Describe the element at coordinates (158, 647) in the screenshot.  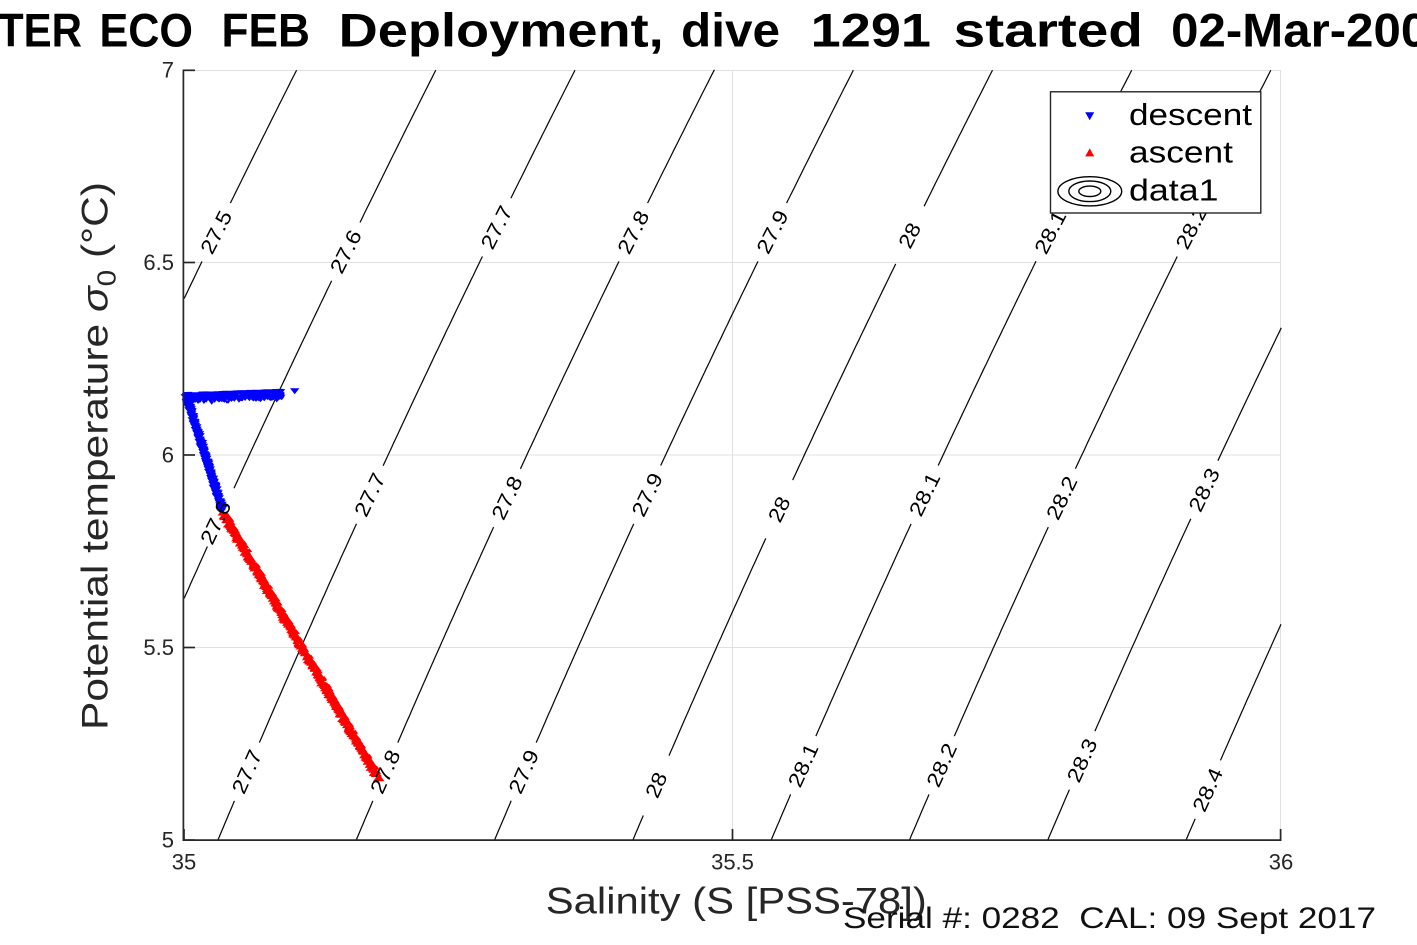
I see `svg-text: 5.5` at that location.